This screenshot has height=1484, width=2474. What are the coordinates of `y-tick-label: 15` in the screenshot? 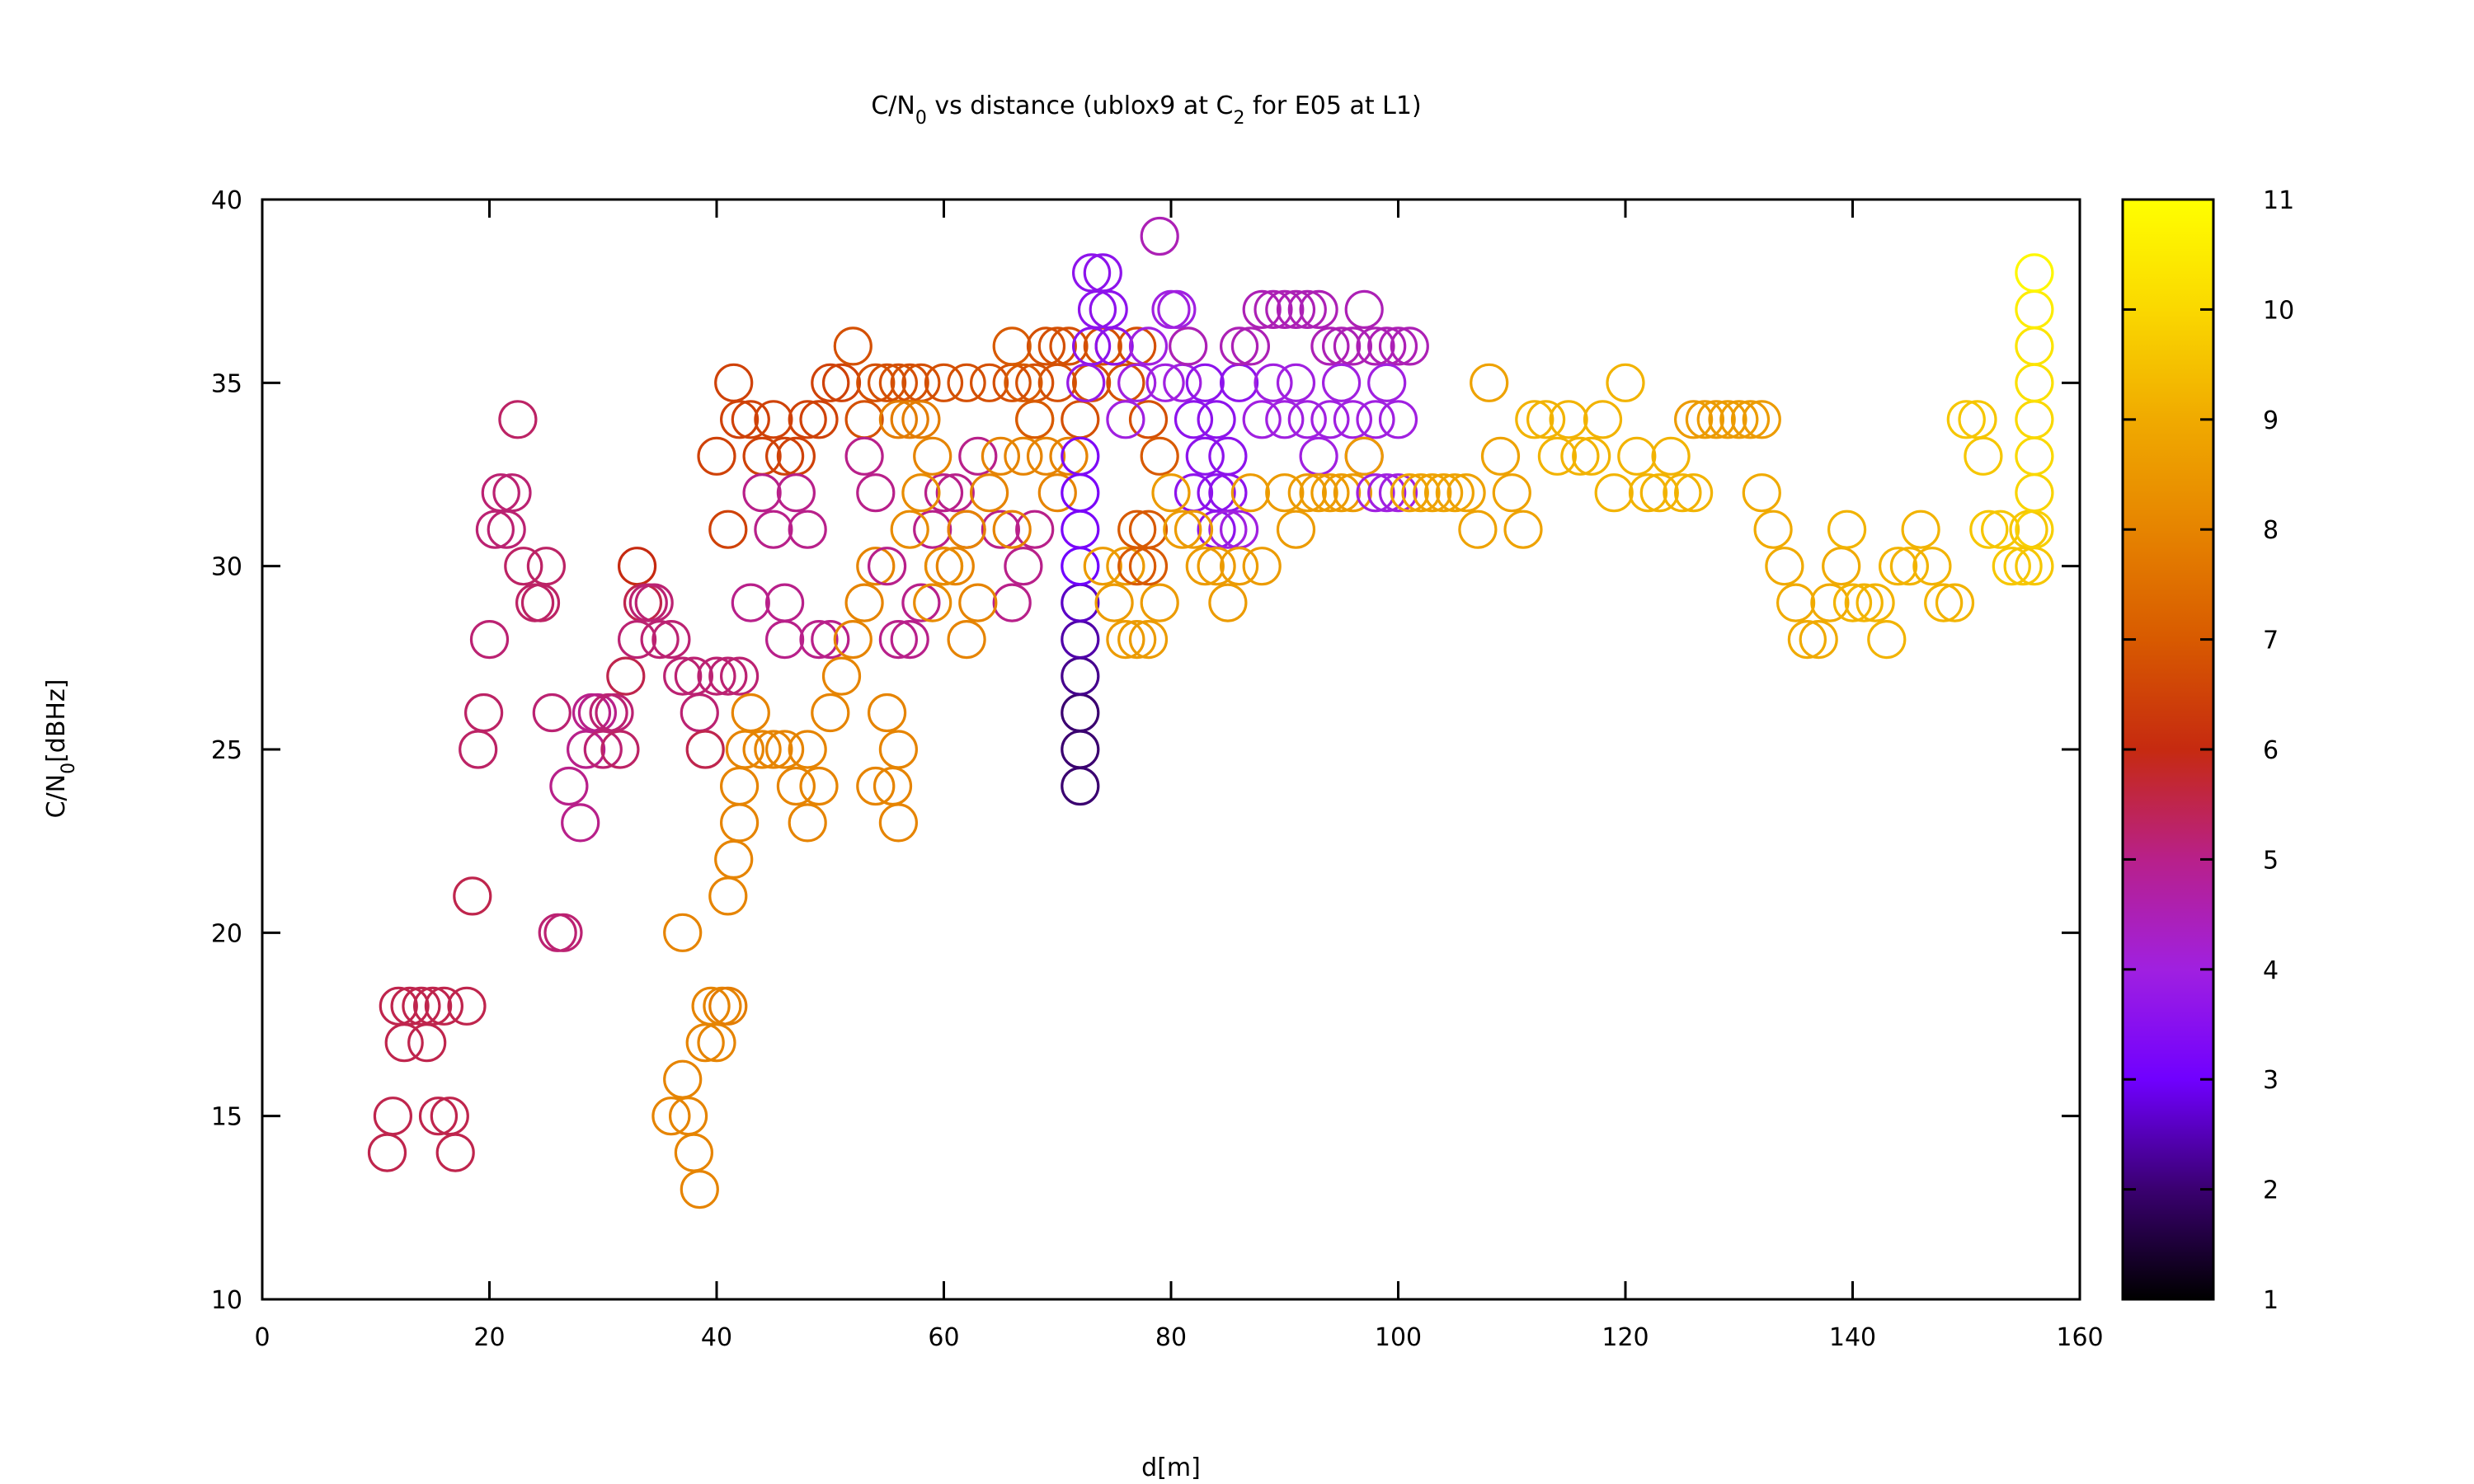 It's located at (226, 1117).